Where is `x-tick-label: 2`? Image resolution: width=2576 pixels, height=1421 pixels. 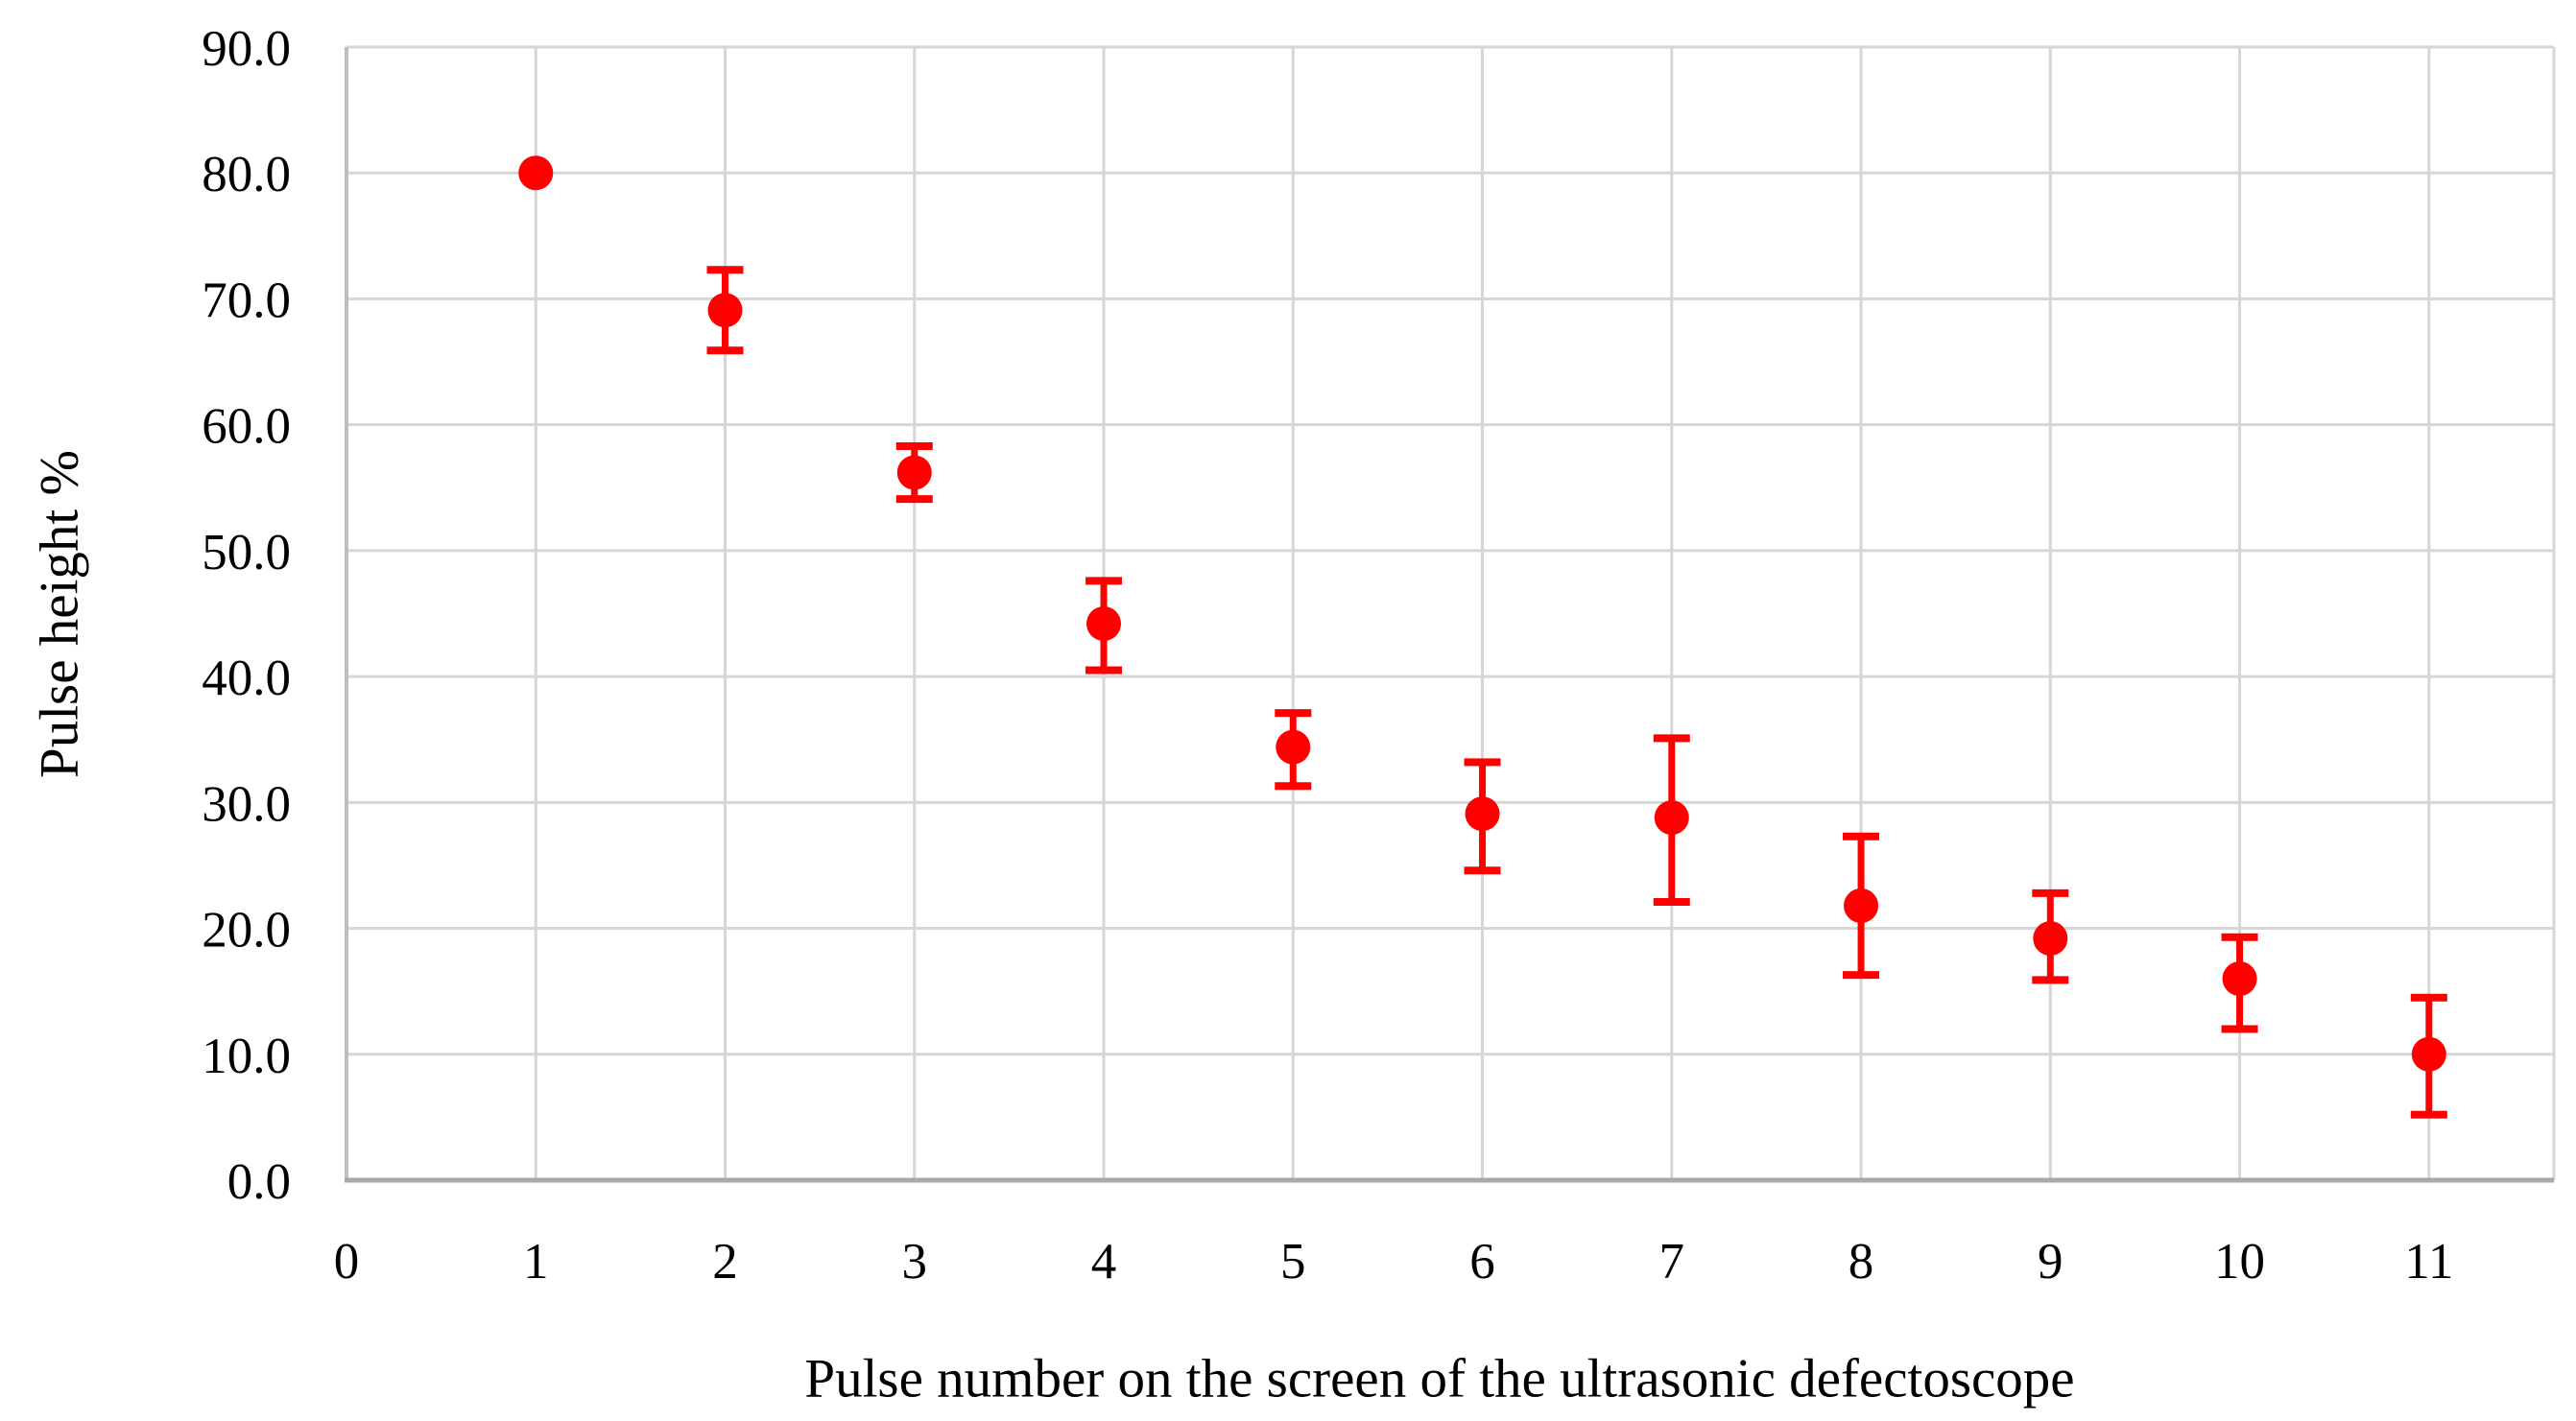
x-tick-label: 2 is located at coordinates (725, 1262).